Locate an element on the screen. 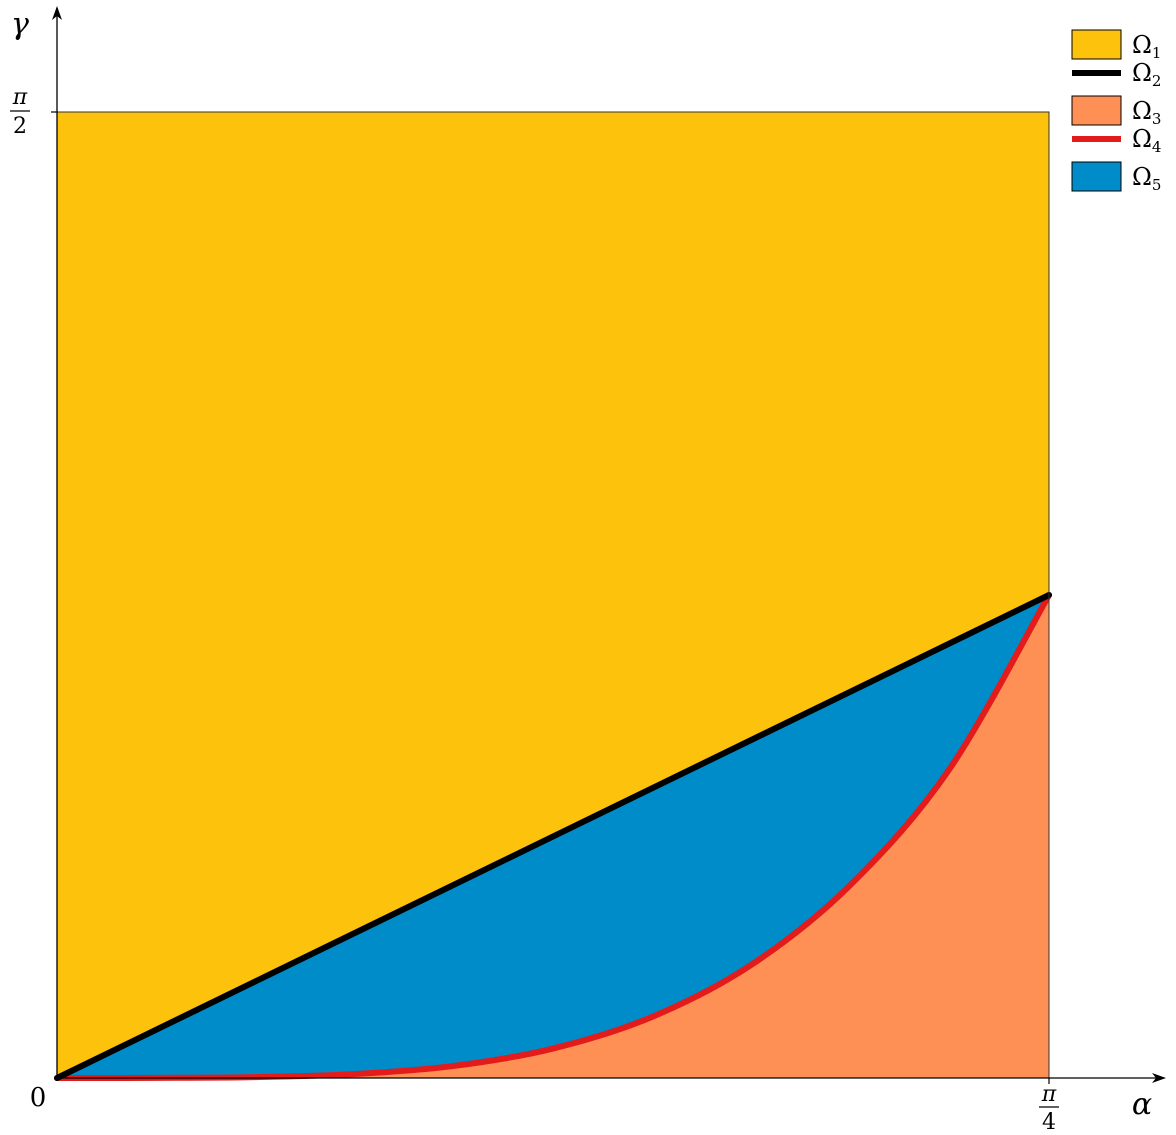 This screenshot has width=1176, height=1135. y-axis-label: γ is located at coordinates (20, 24).